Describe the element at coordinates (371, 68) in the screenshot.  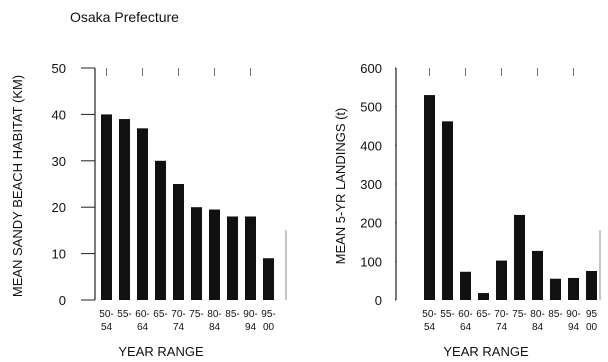
I see `y-tick-label: 600` at that location.